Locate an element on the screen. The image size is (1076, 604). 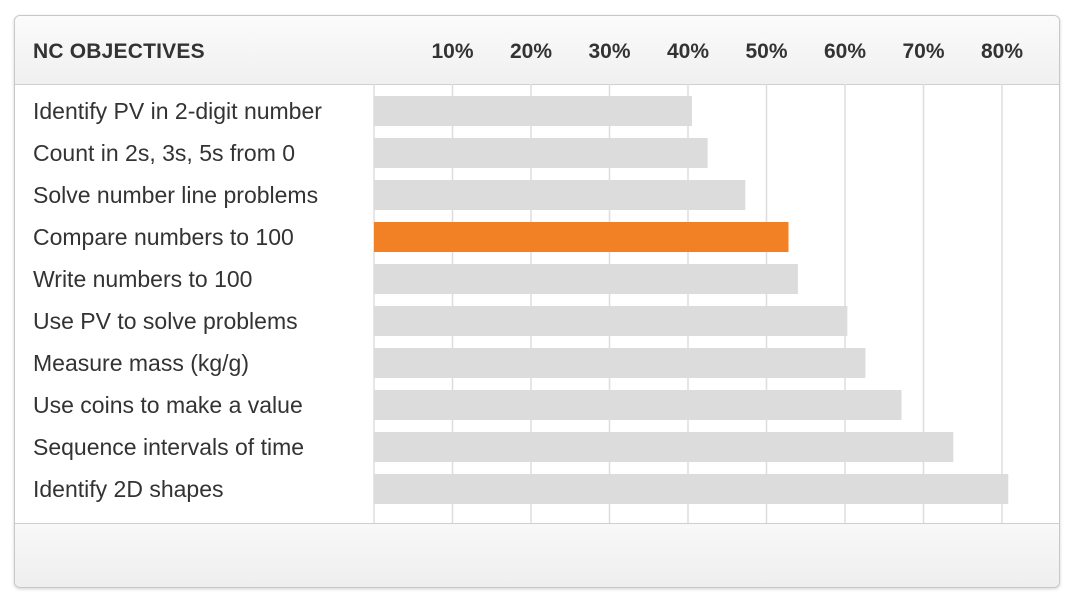
bar-highlighted is located at coordinates (581, 237).